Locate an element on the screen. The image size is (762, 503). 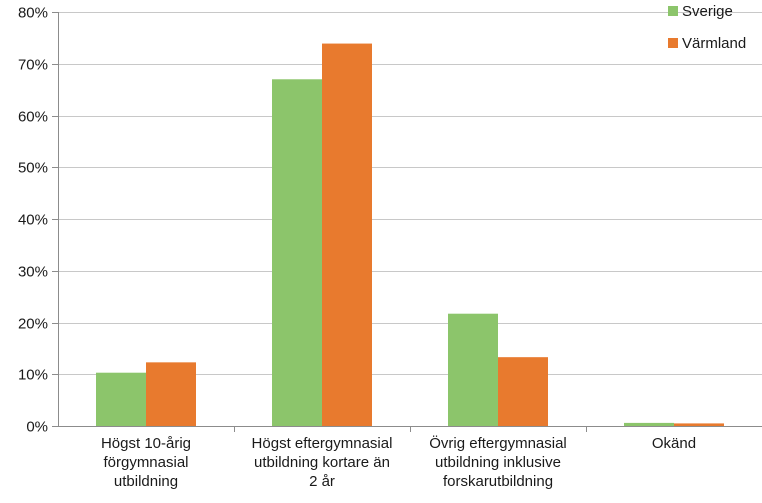
legend-label: Värmland is located at coordinates (714, 43).